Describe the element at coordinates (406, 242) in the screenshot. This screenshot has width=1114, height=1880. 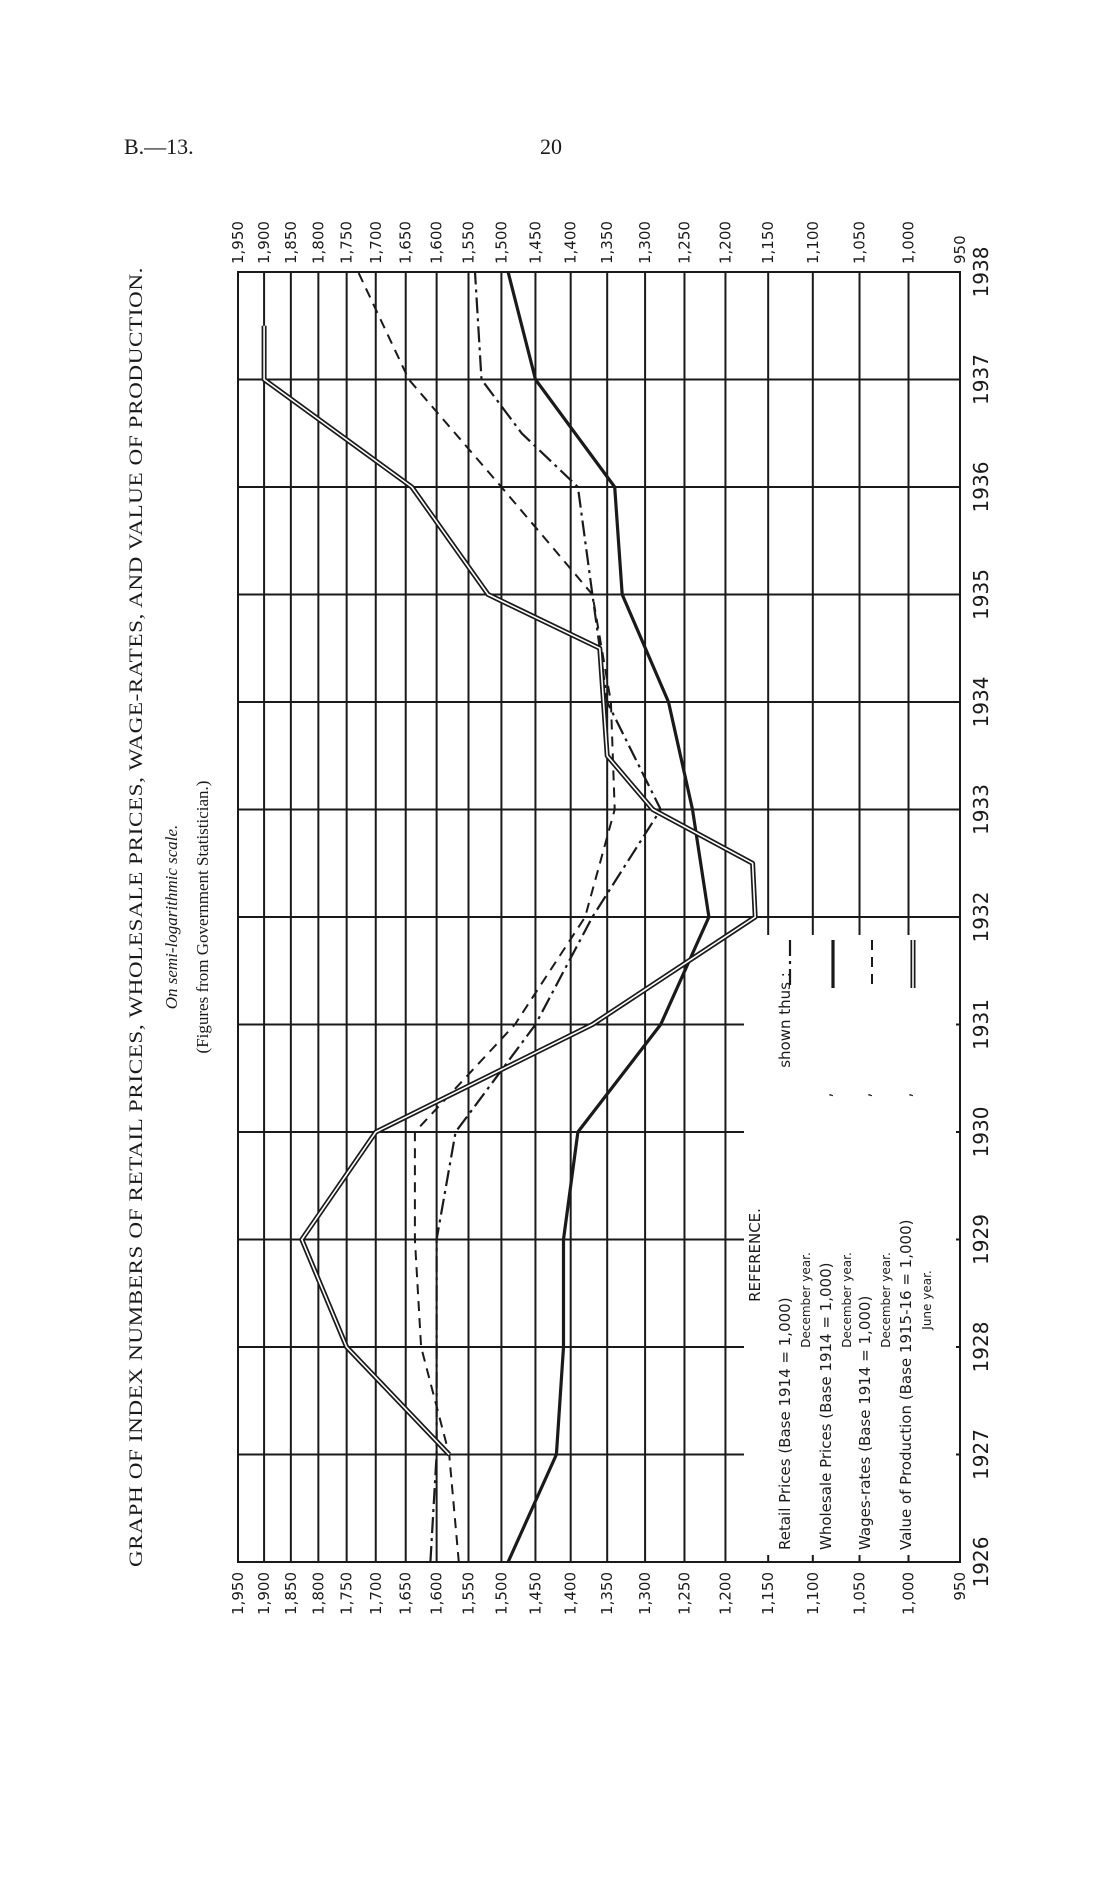
I see `value-tick-top: 1,650` at that location.